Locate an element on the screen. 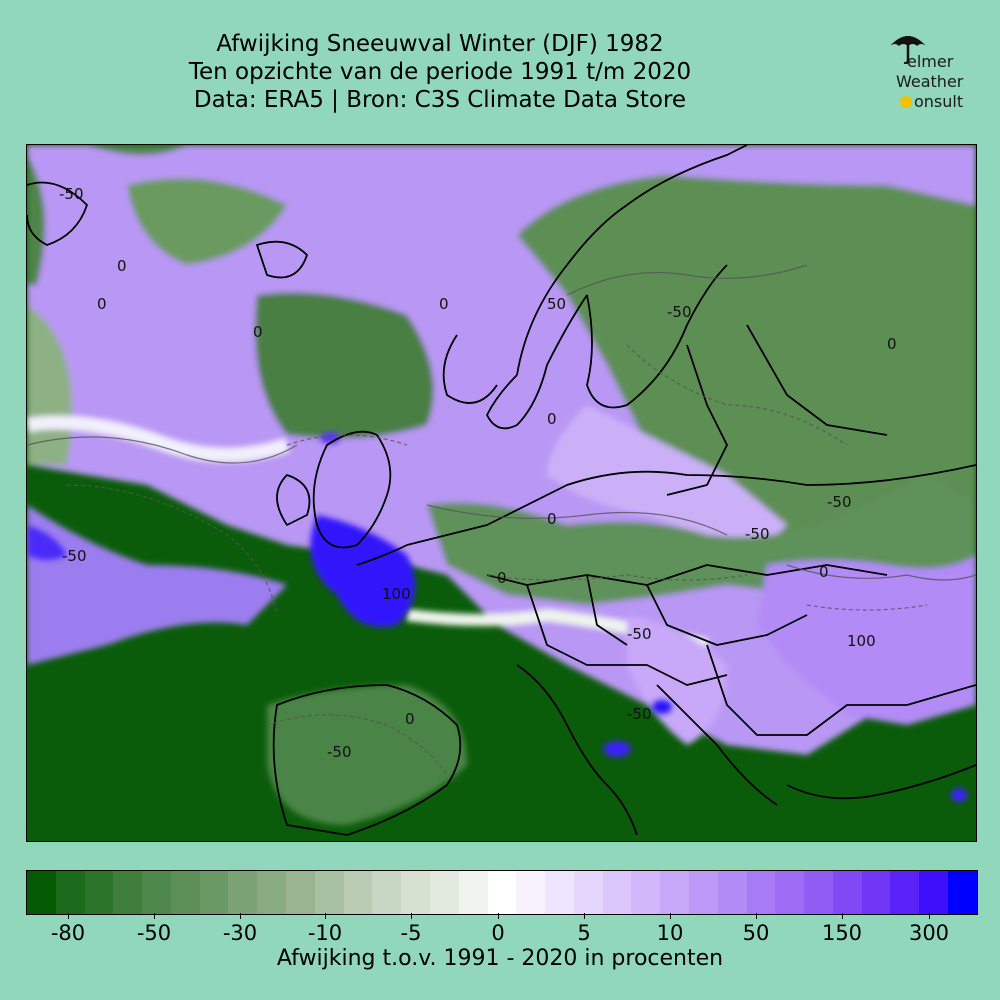 The image size is (1000, 1000). colorbar-tick-label: -50 is located at coordinates (154, 933).